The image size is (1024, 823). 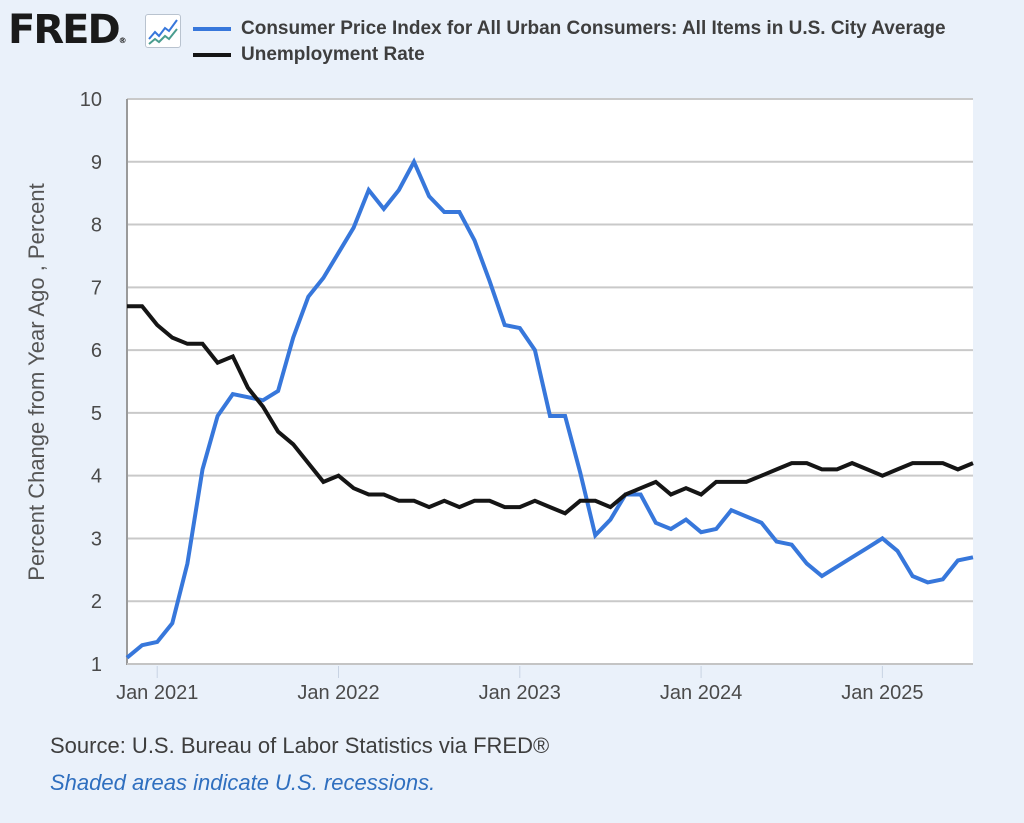 What do you see at coordinates (599, 55) in the screenshot?
I see `legend-item-unemployment: Unemployment Rate` at bounding box center [599, 55].